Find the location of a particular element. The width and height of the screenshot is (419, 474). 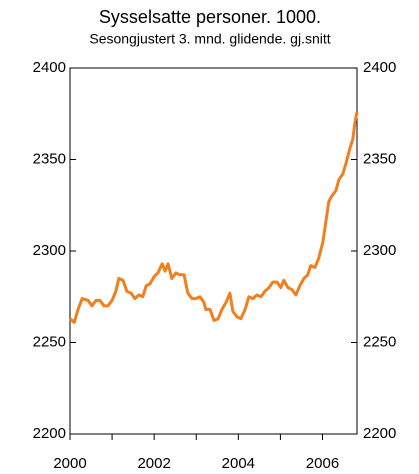

x-tick-label: 2000 is located at coordinates (69, 463).